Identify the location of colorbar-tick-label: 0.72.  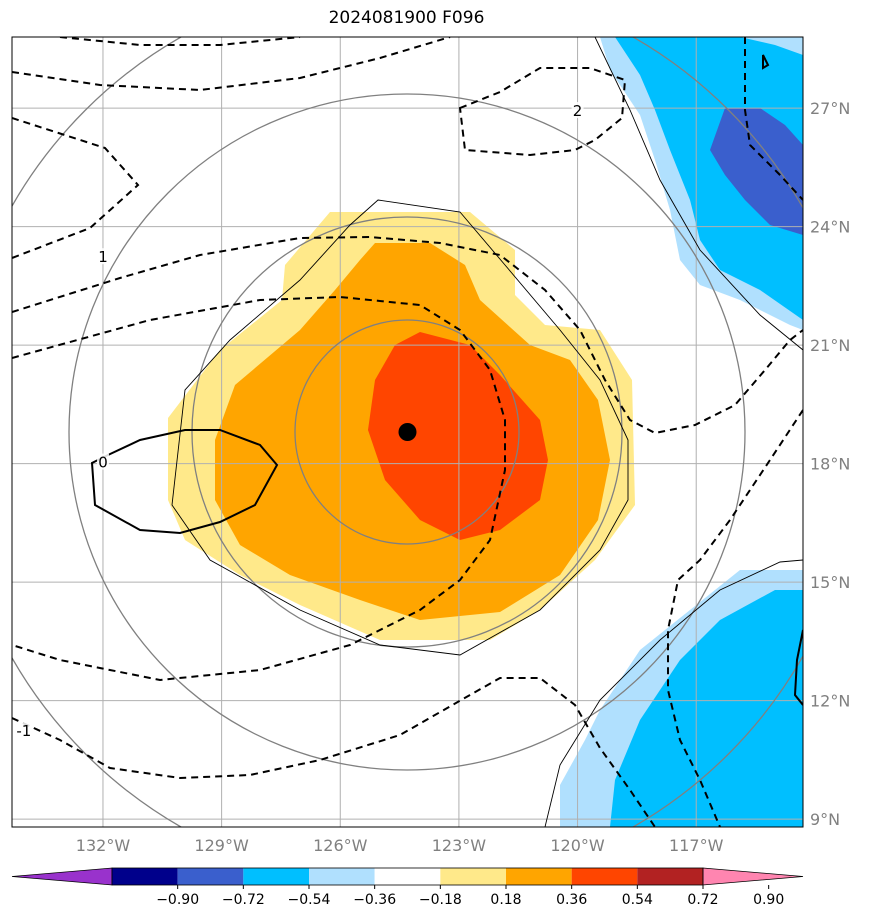
(702, 900).